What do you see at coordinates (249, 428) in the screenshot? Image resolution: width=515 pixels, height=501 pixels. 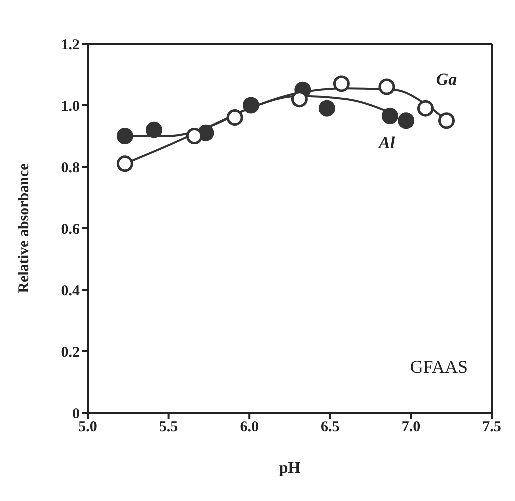 I see `x-tick-label: 6.0` at bounding box center [249, 428].